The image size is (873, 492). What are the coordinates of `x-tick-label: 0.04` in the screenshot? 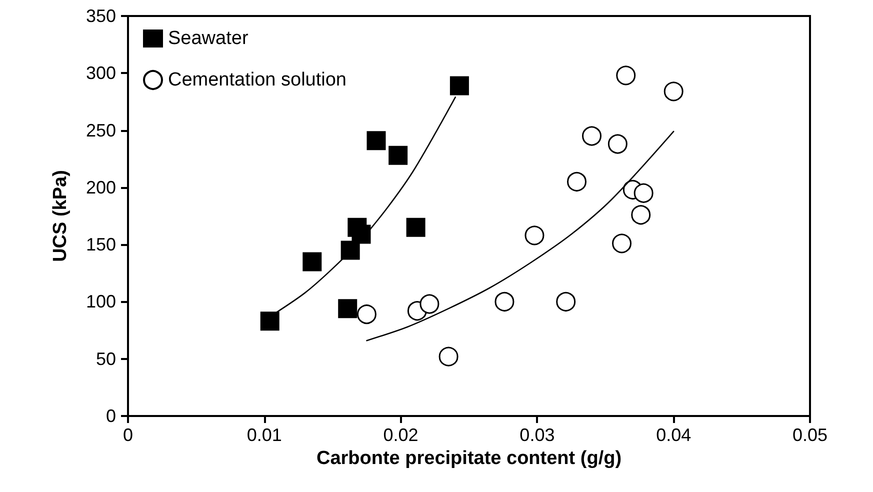 It's located at (674, 435).